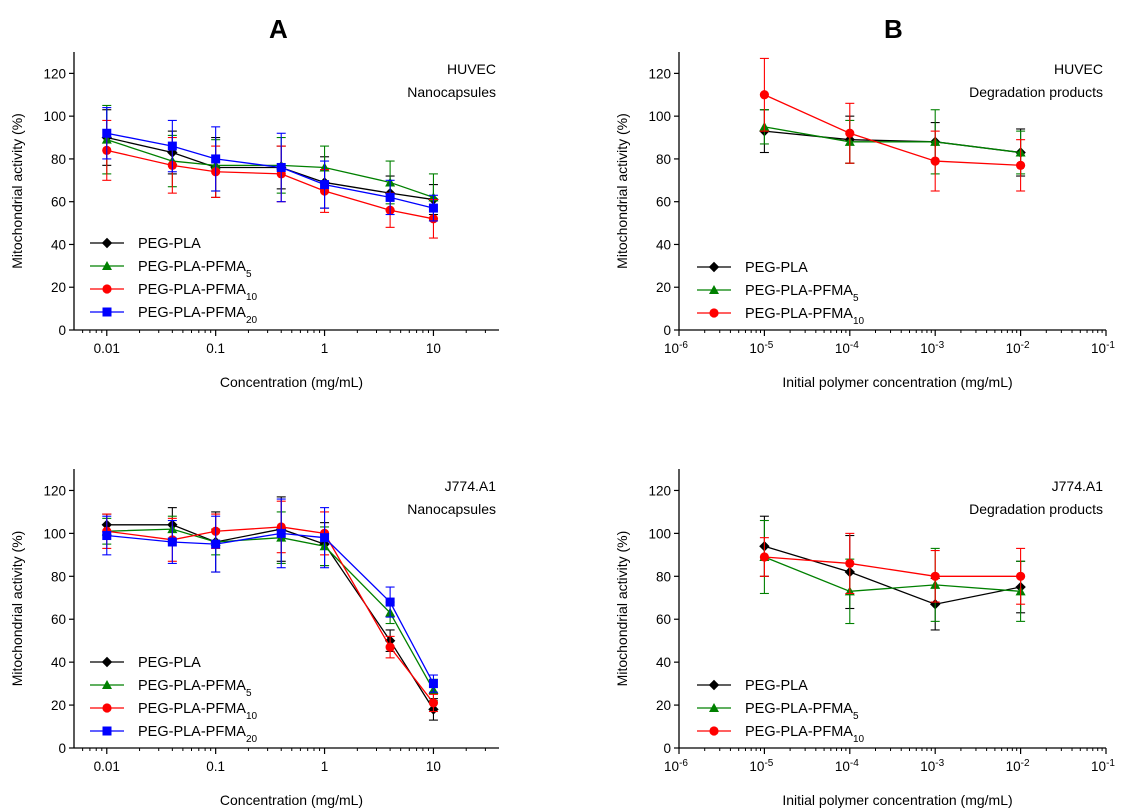  What do you see at coordinates (325, 348) in the screenshot?
I see `x-tick-label: 1` at bounding box center [325, 348].